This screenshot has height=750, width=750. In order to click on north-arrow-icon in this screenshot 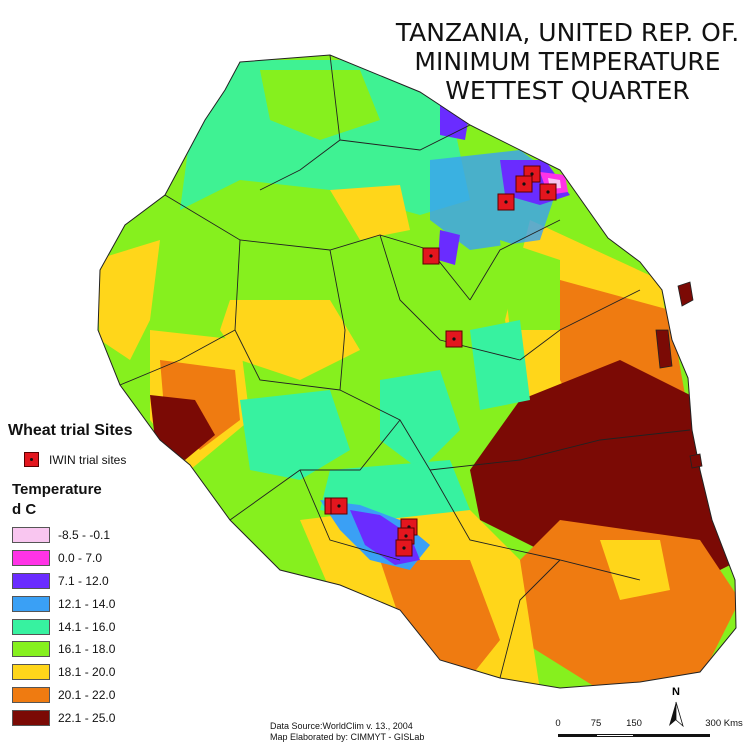, I will do `click(676, 714)`.